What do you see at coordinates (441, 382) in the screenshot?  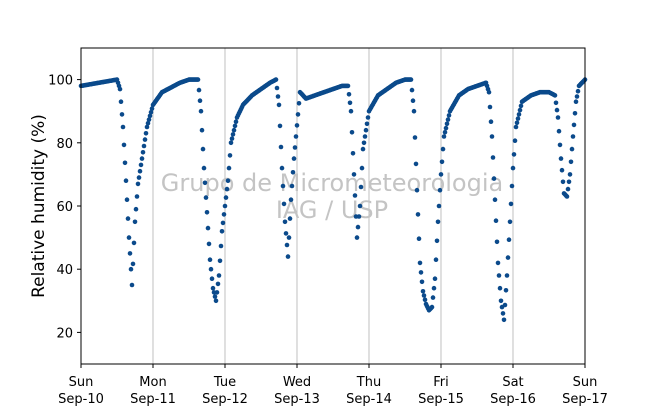 I see `x-tick-label-day: Fri` at bounding box center [441, 382].